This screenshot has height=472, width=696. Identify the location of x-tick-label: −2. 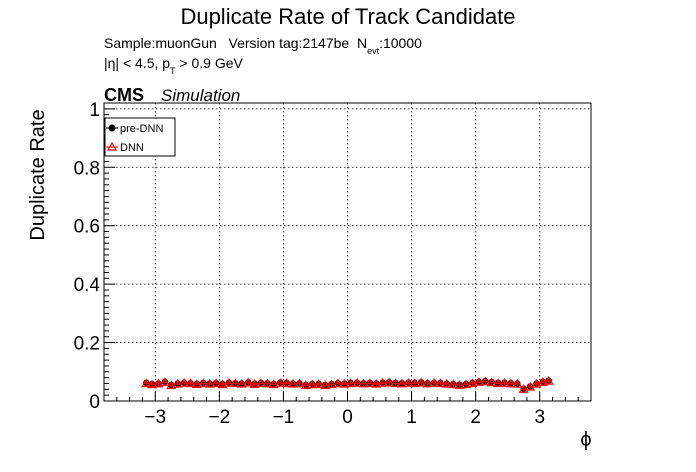
(220, 417).